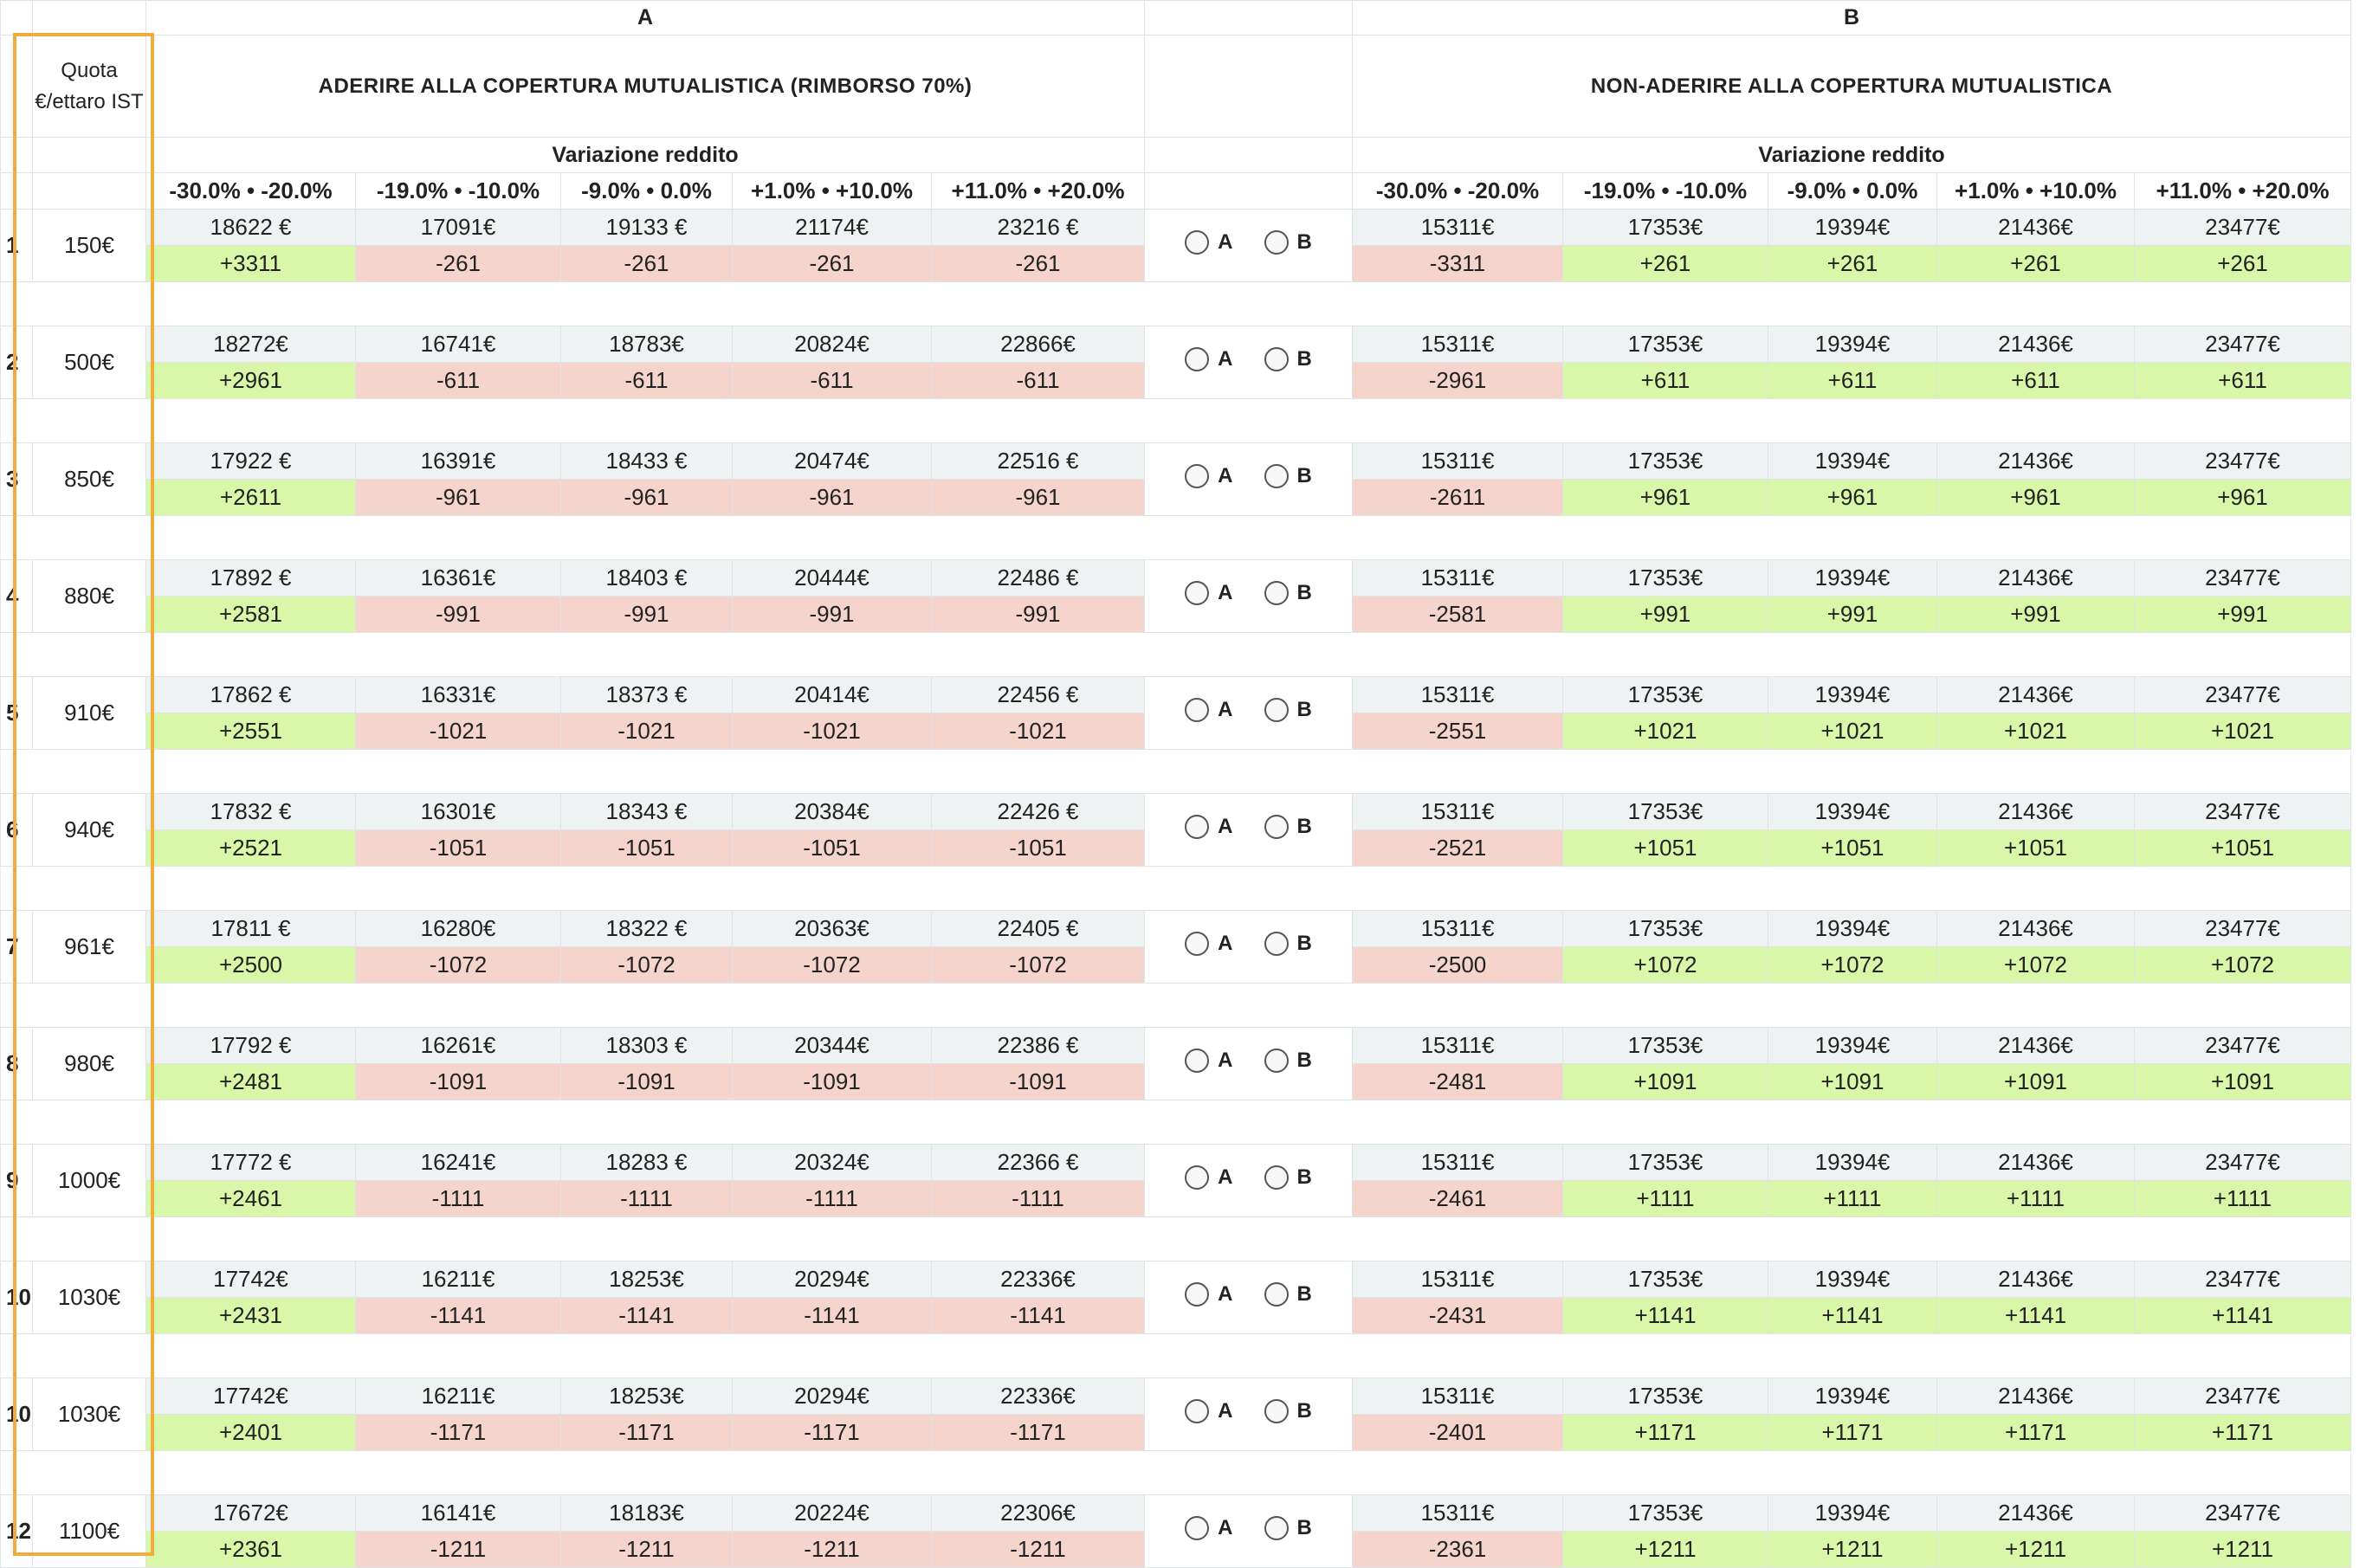  What do you see at coordinates (16, 362) in the screenshot?
I see `row-number: 2` at bounding box center [16, 362].